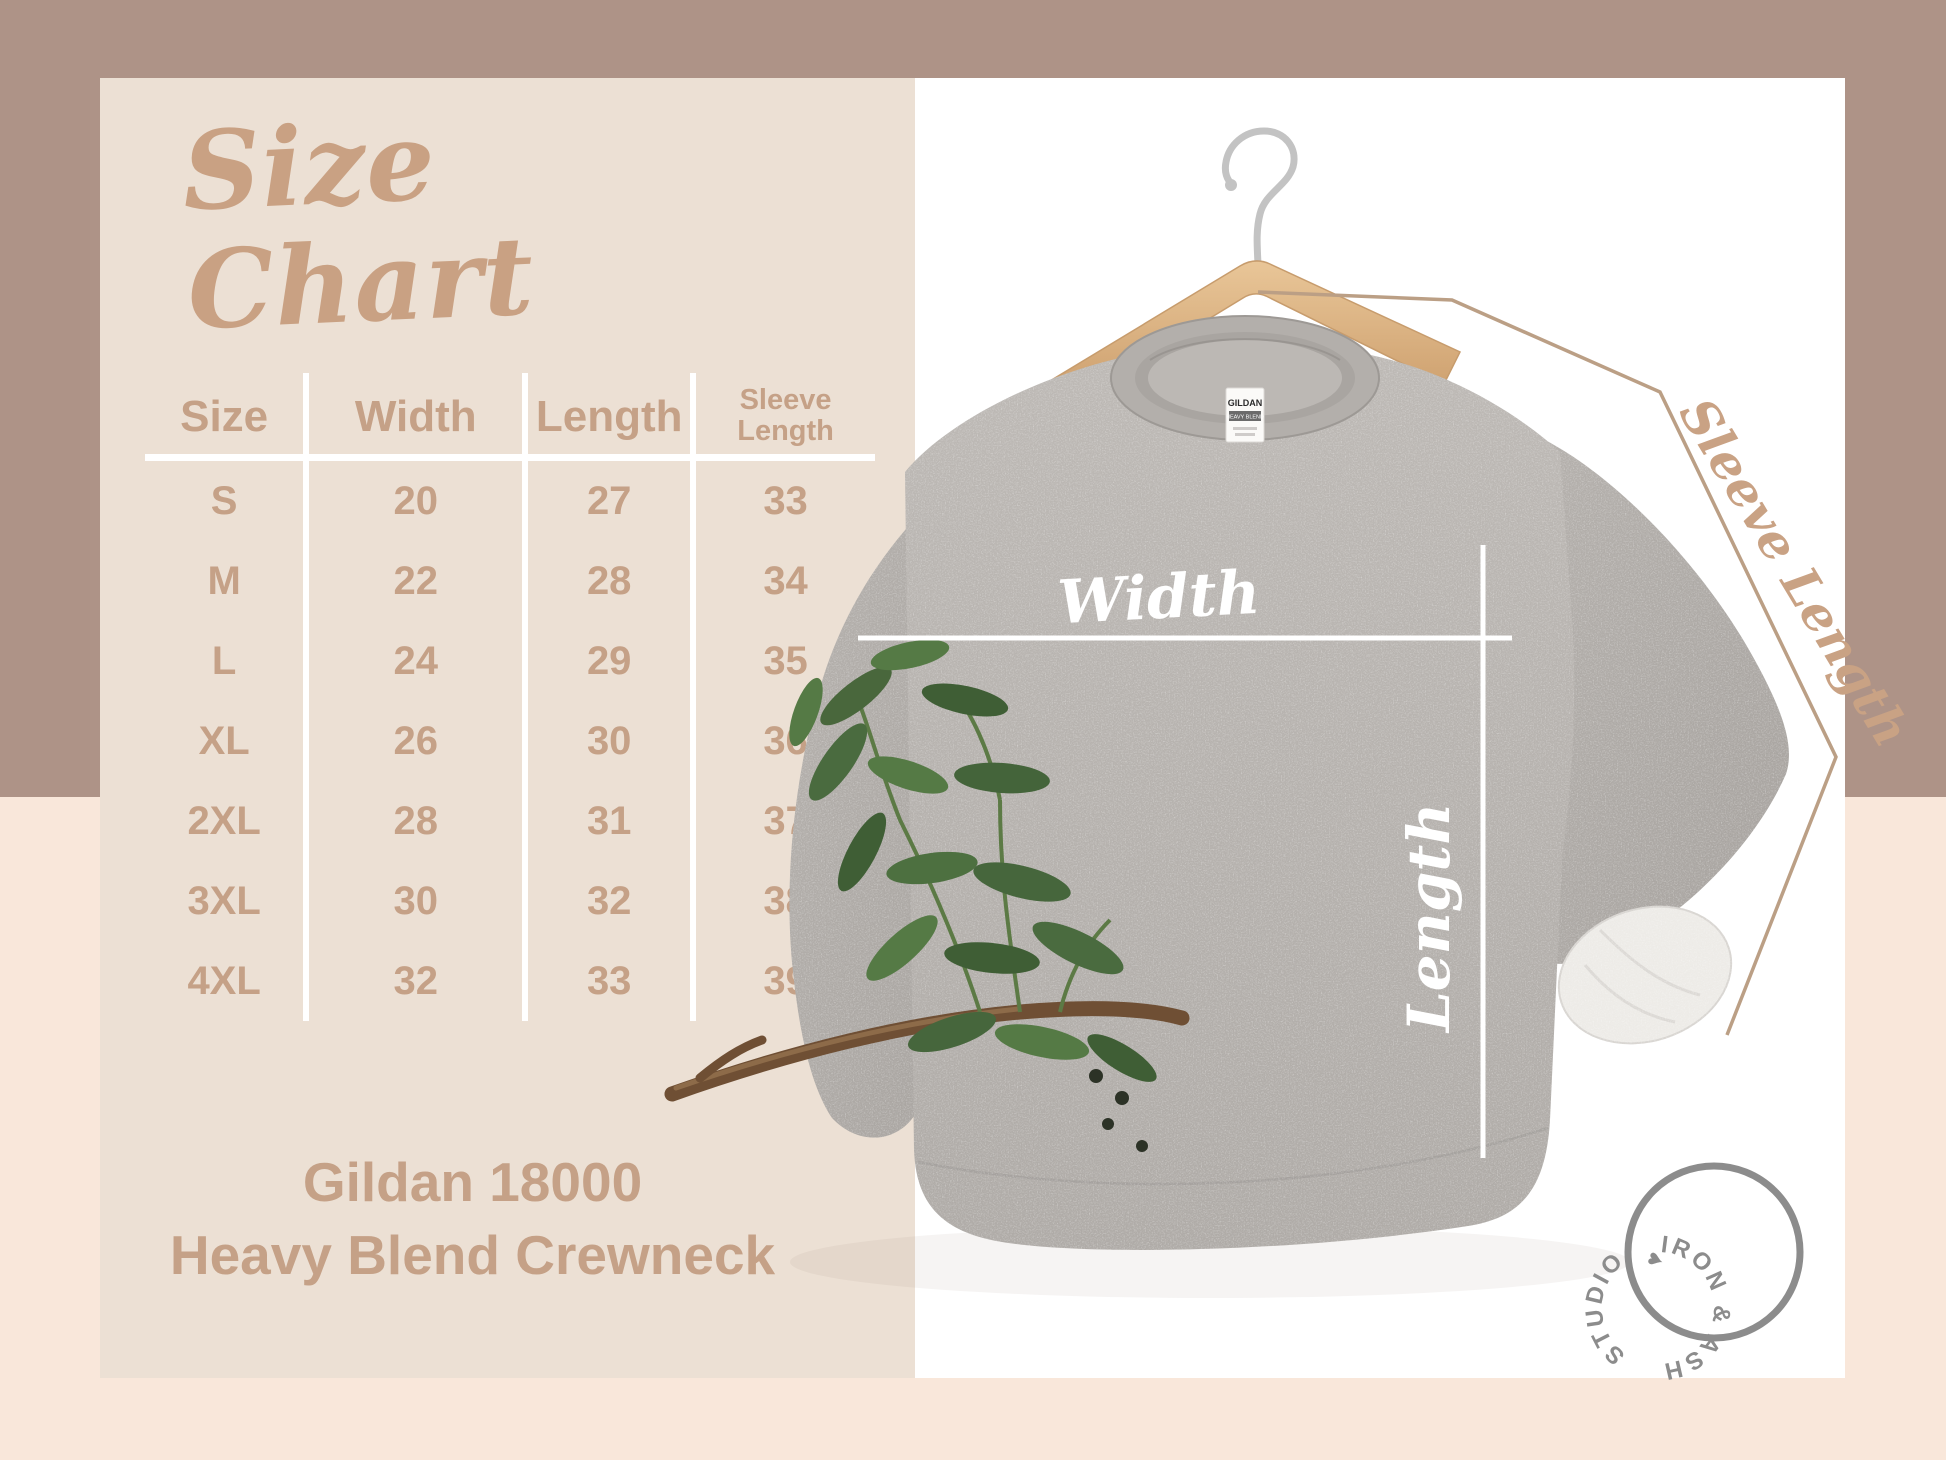 The image size is (1946, 1460). I want to click on column-header-length: Length, so click(612, 417).